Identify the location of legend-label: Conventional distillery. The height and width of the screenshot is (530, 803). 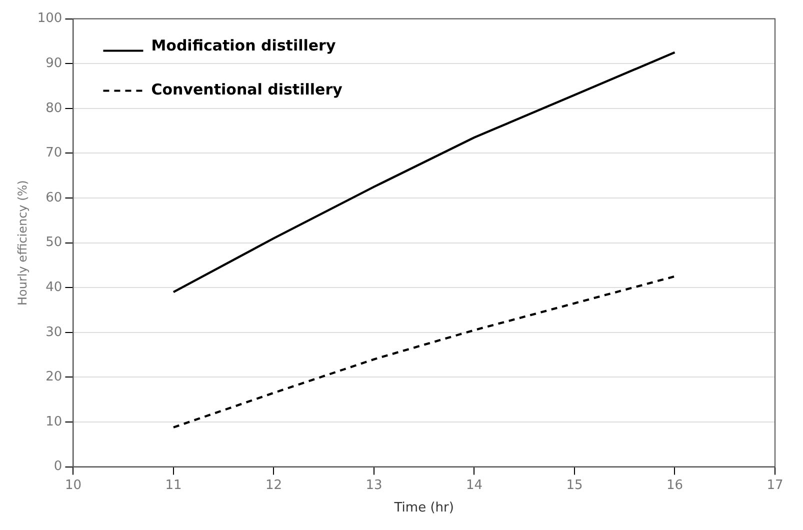
(247, 89).